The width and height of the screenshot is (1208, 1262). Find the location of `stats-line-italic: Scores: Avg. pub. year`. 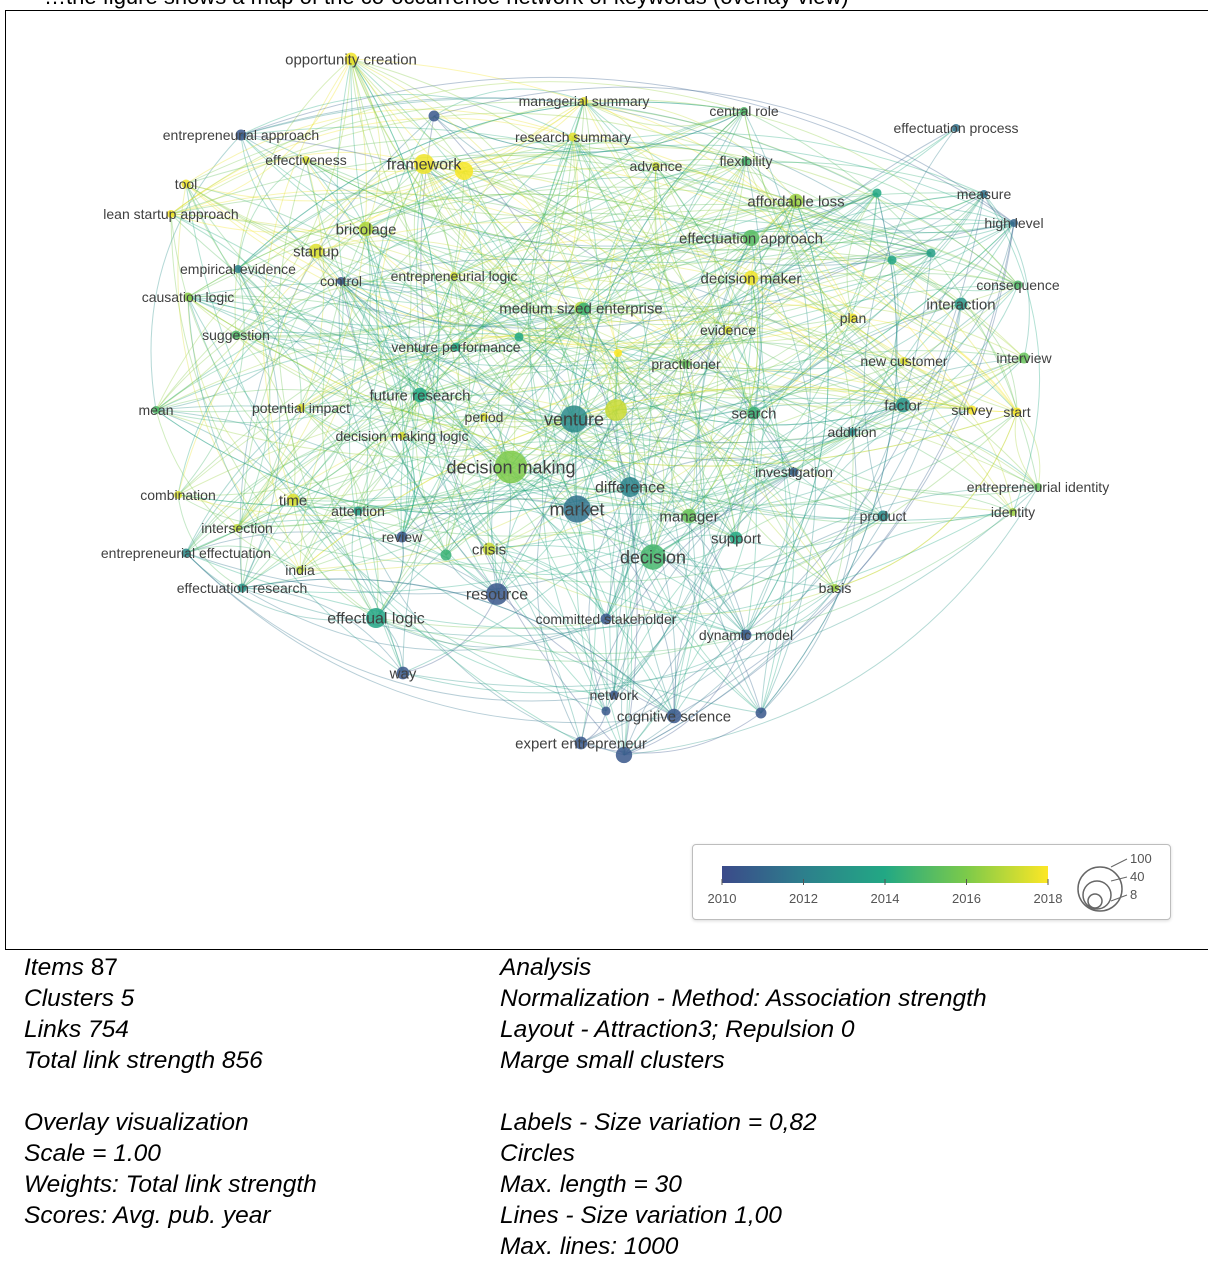

stats-line-italic: Scores: Avg. pub. year is located at coordinates (147, 1215).